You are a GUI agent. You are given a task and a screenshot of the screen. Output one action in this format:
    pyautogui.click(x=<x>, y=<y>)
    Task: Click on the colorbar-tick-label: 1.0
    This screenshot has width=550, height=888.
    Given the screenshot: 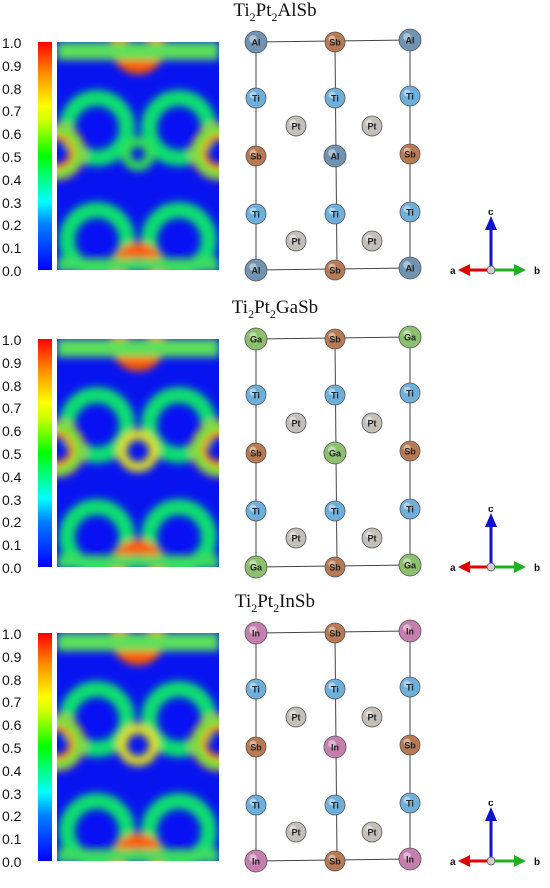 What is the action you would take?
    pyautogui.click(x=12, y=340)
    